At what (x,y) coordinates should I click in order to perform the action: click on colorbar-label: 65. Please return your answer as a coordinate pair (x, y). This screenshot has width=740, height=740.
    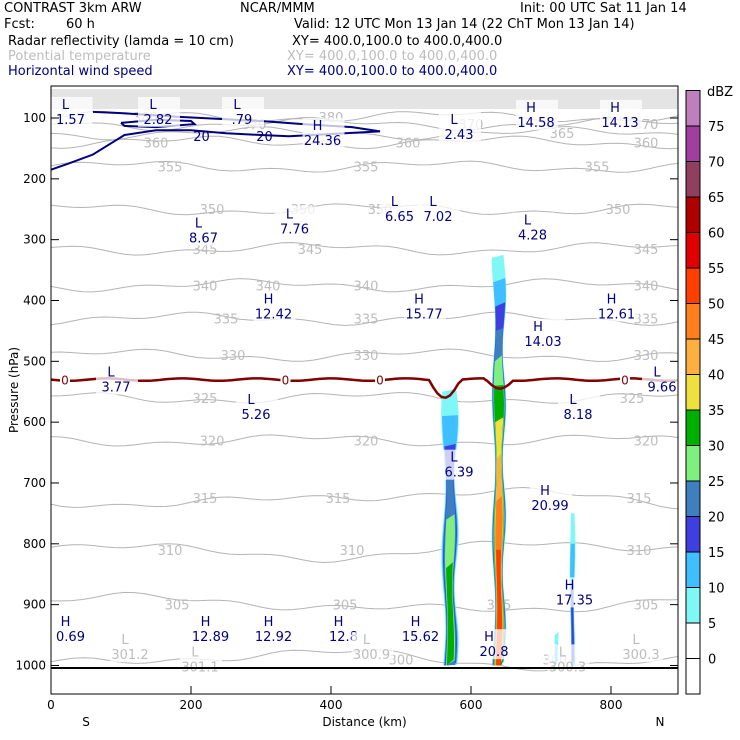
    Looking at the image, I should click on (716, 198).